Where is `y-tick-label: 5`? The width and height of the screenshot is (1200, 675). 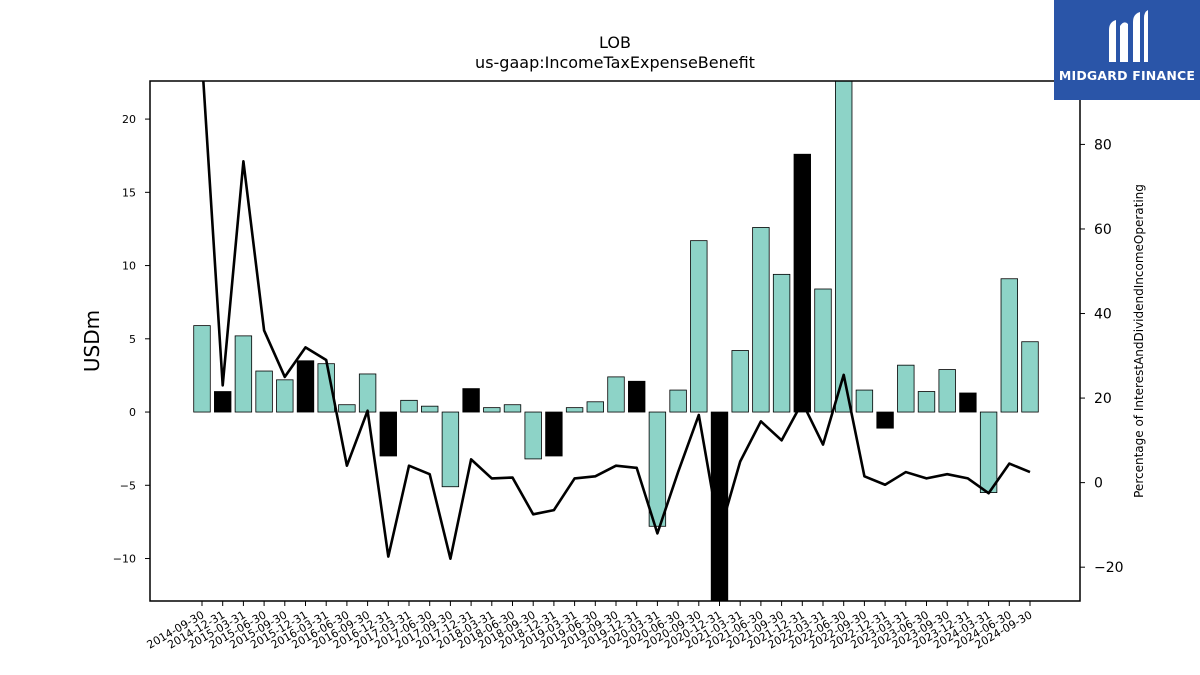 y-tick-label: 5 is located at coordinates (132, 339).